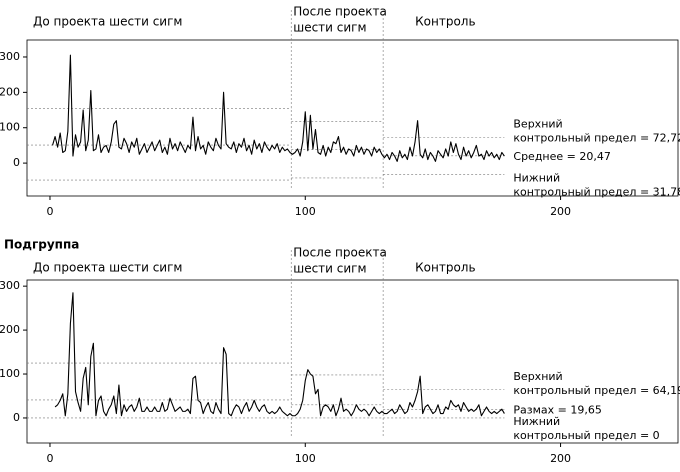  What do you see at coordinates (596, 390) in the screenshot?
I see `limit-label: контрольный предел = 64,19` at bounding box center [596, 390].